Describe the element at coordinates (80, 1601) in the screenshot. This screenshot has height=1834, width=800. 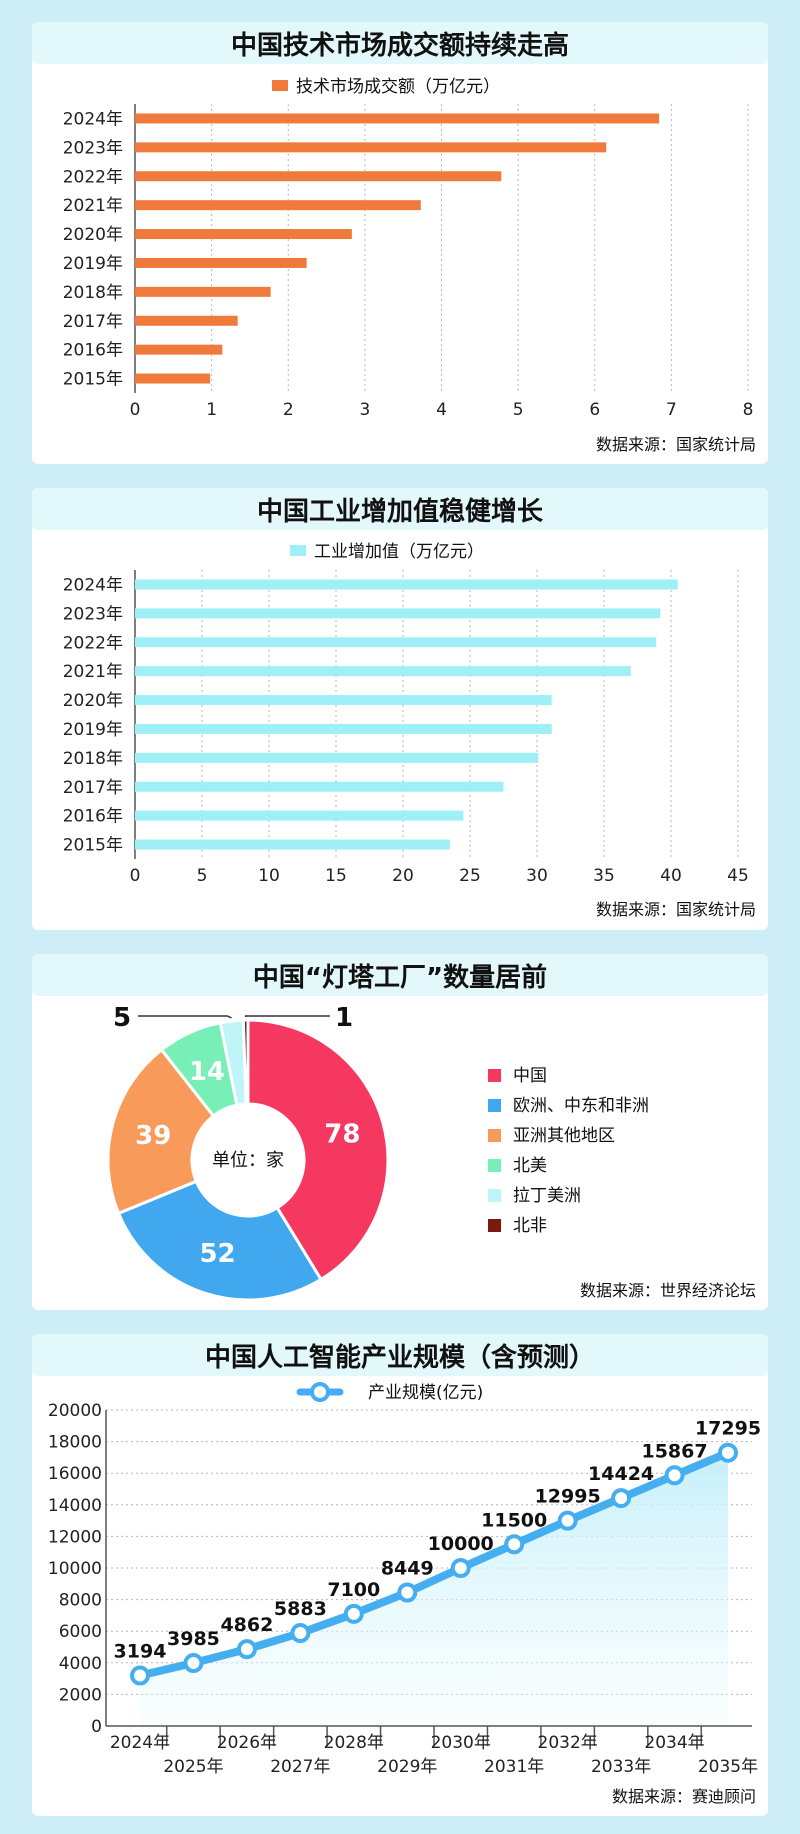
I see `chart4-y-tick: 8000` at that location.